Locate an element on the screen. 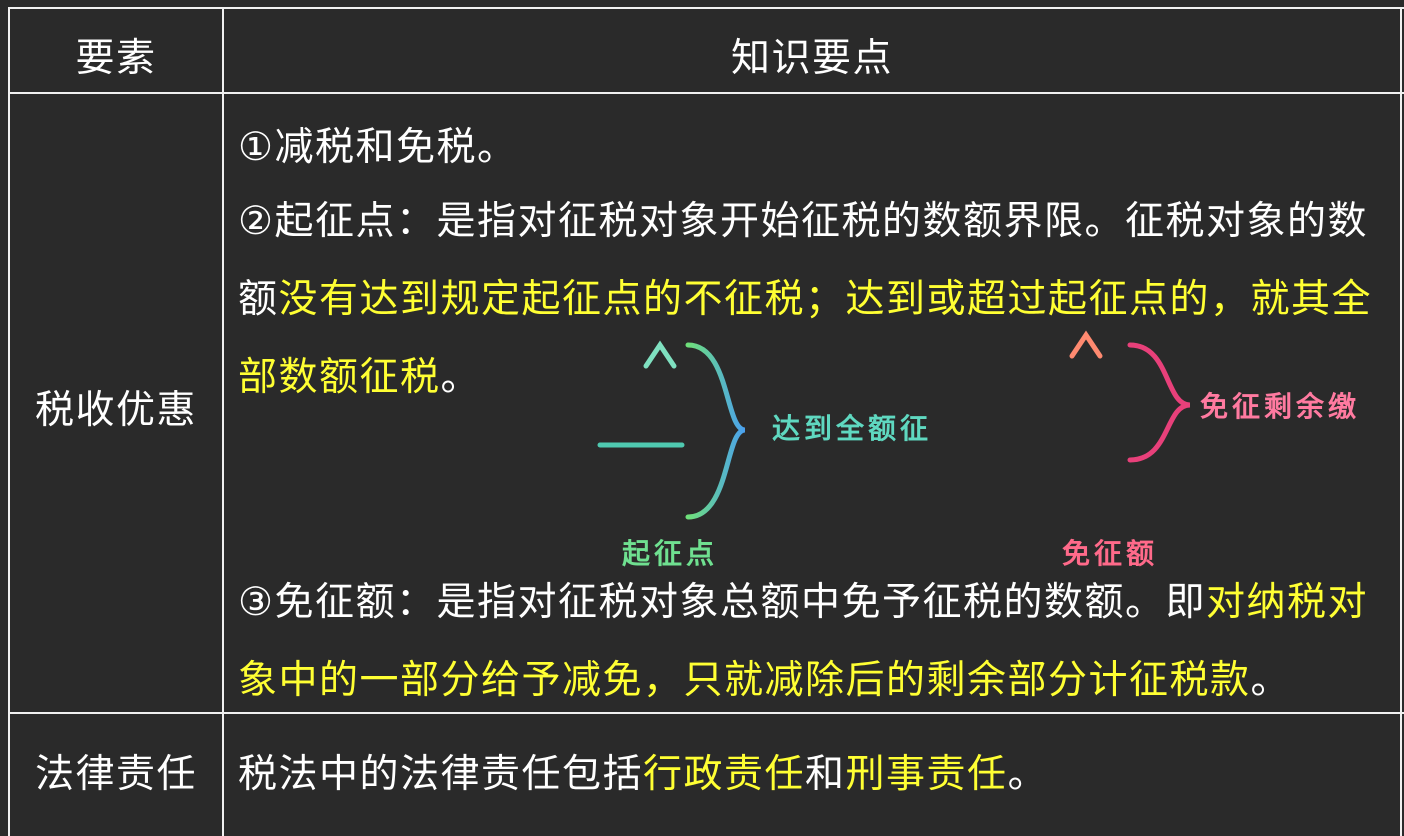  text-segment: 行政责任 is located at coordinates (724, 774).